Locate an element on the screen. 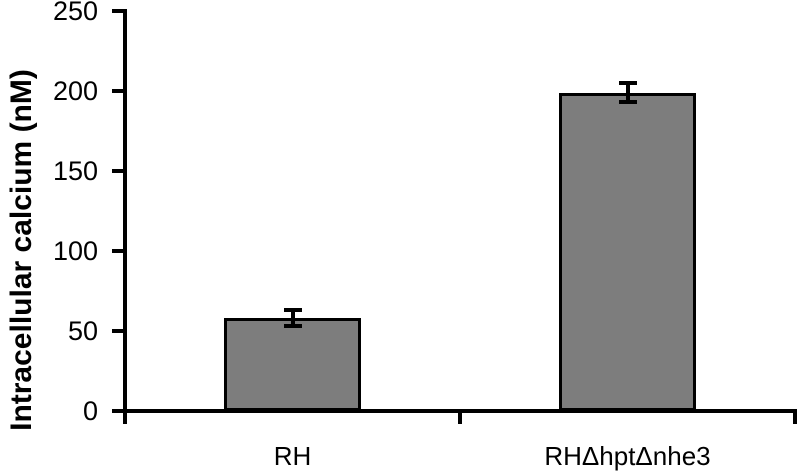 Image resolution: width=800 pixels, height=475 pixels. y-tick-label: 150 is located at coordinates (75, 171).